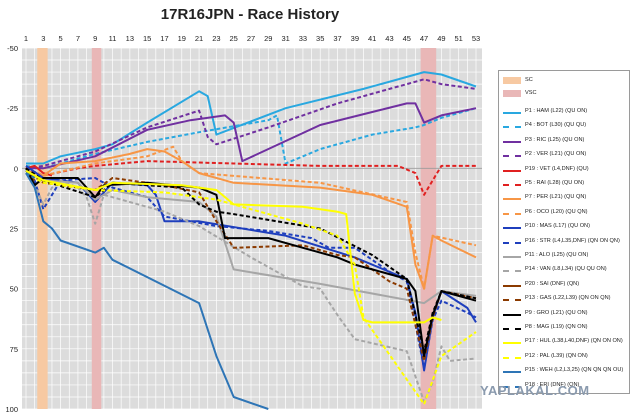 The image size is (640, 418). I want to click on legend-label: P11 : ALO (L25) (QU ON), so click(557, 255).